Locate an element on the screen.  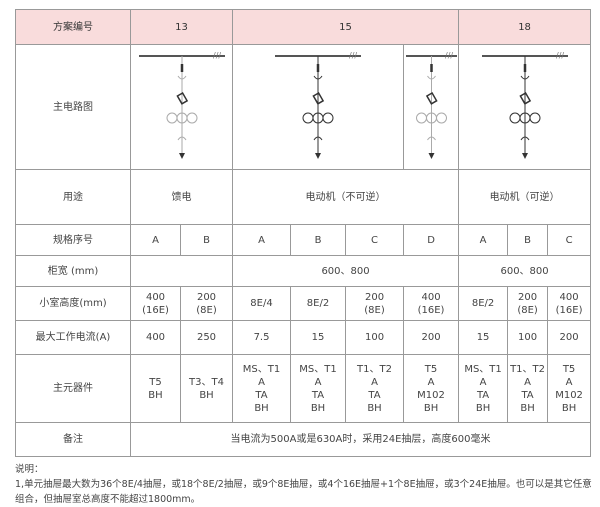
header-row: 方案编号 13 15 18 is located at coordinates (303, 27).